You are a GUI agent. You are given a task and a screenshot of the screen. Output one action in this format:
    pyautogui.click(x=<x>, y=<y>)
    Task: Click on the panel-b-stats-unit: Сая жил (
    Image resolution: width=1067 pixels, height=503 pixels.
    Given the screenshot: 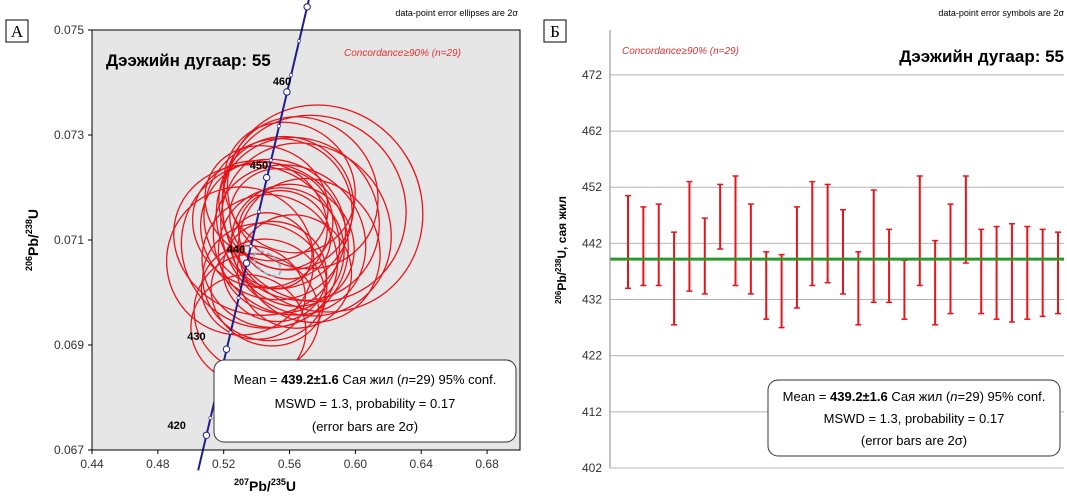 What is the action you would take?
    pyautogui.click(x=919, y=396)
    